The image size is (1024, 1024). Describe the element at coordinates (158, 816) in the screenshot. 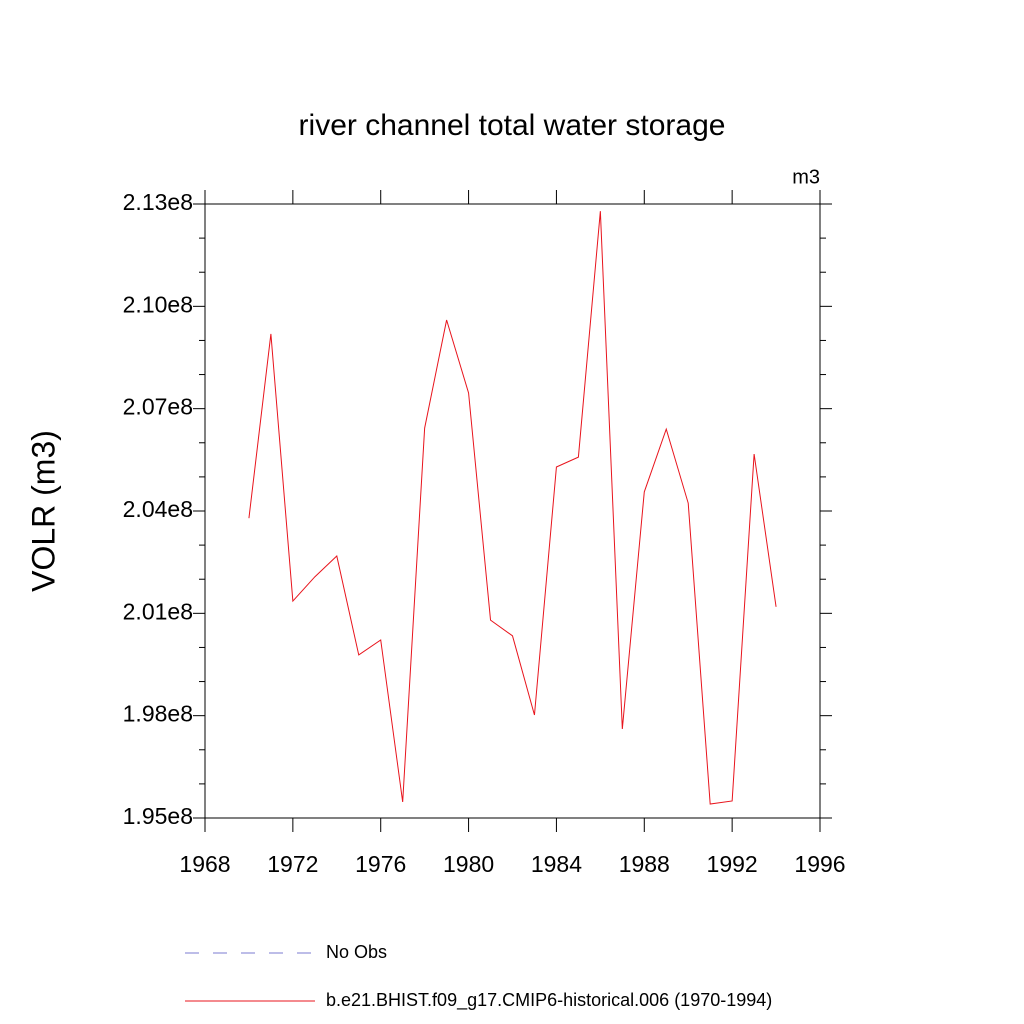

I see `y-tick-label: 1.95e8` at that location.